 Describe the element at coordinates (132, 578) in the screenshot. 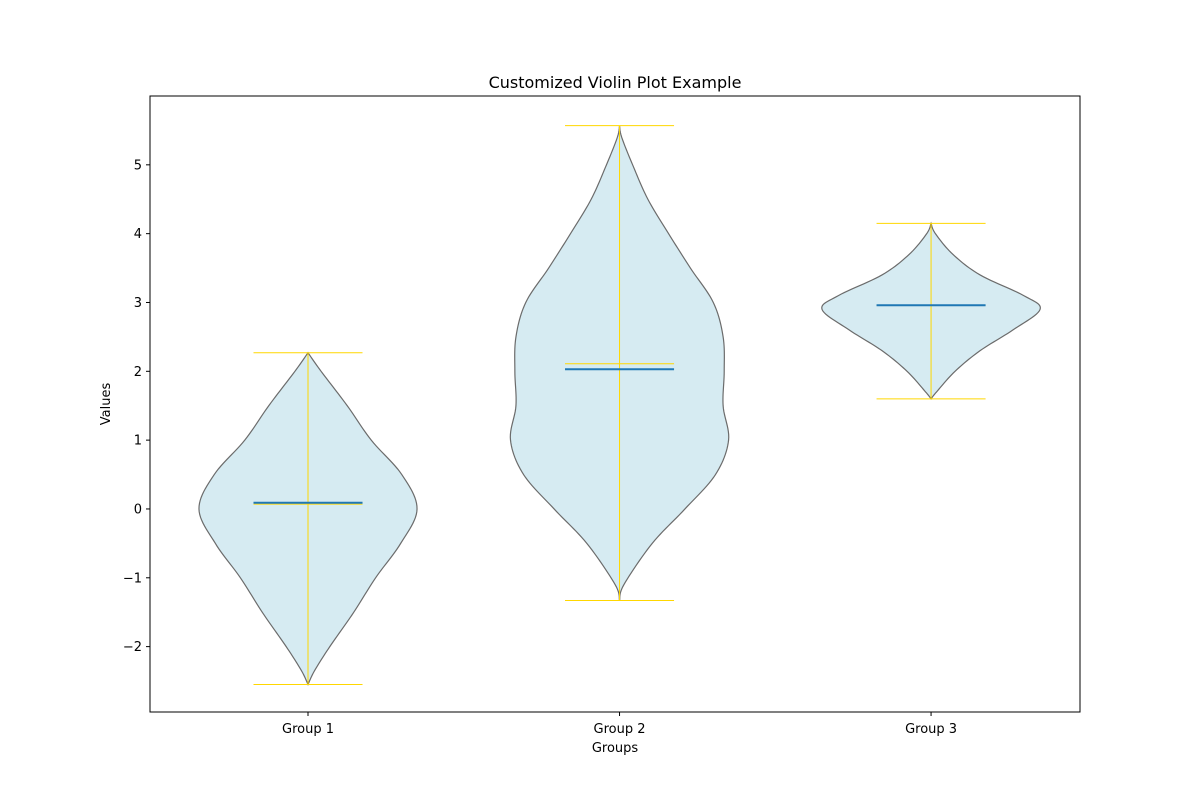

I see `y-tick-label: −1` at that location.